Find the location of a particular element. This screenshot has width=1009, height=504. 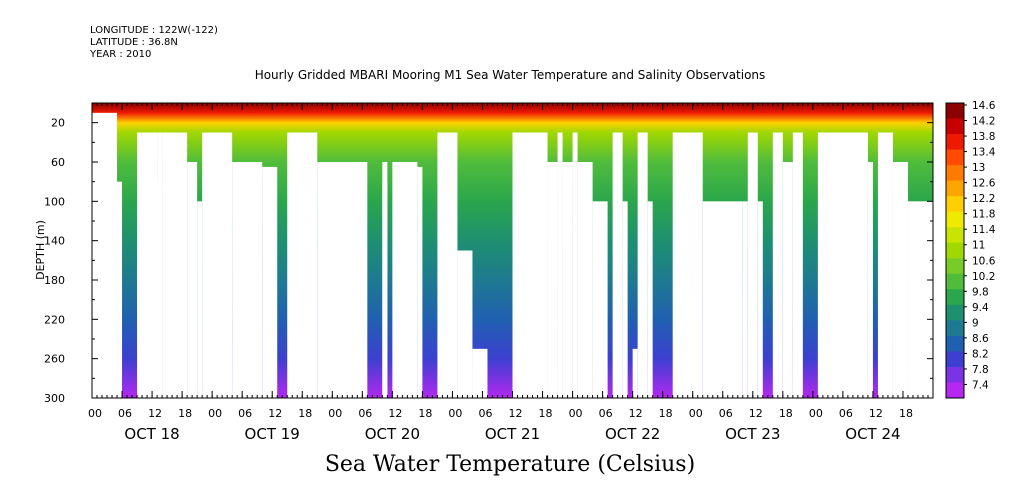

colorbar-label: 14.2 is located at coordinates (983, 122).